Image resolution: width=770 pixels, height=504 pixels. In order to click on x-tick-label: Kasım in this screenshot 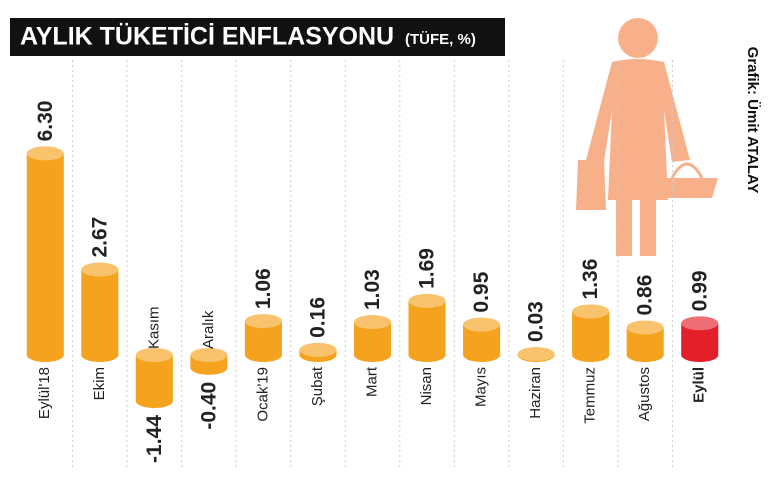, I will do `click(153, 327)`.